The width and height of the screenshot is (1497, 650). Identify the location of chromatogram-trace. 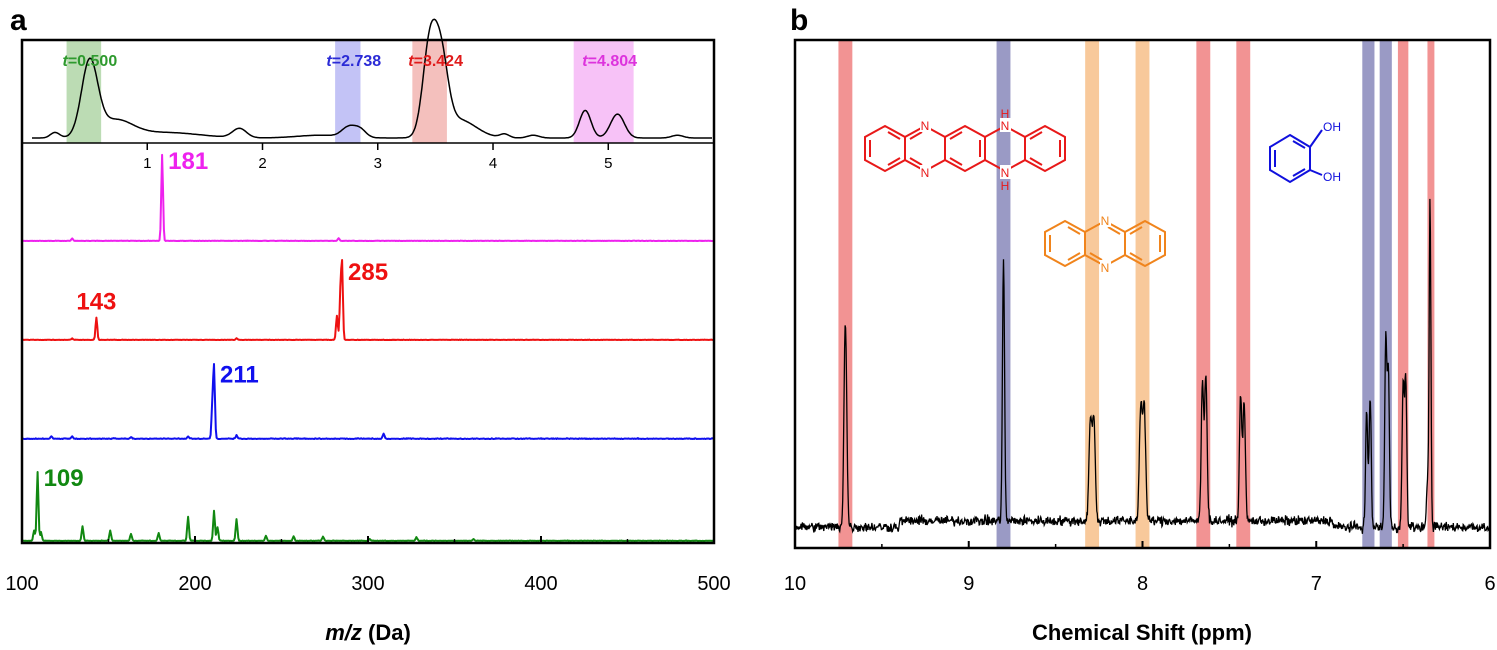
(368, 81).